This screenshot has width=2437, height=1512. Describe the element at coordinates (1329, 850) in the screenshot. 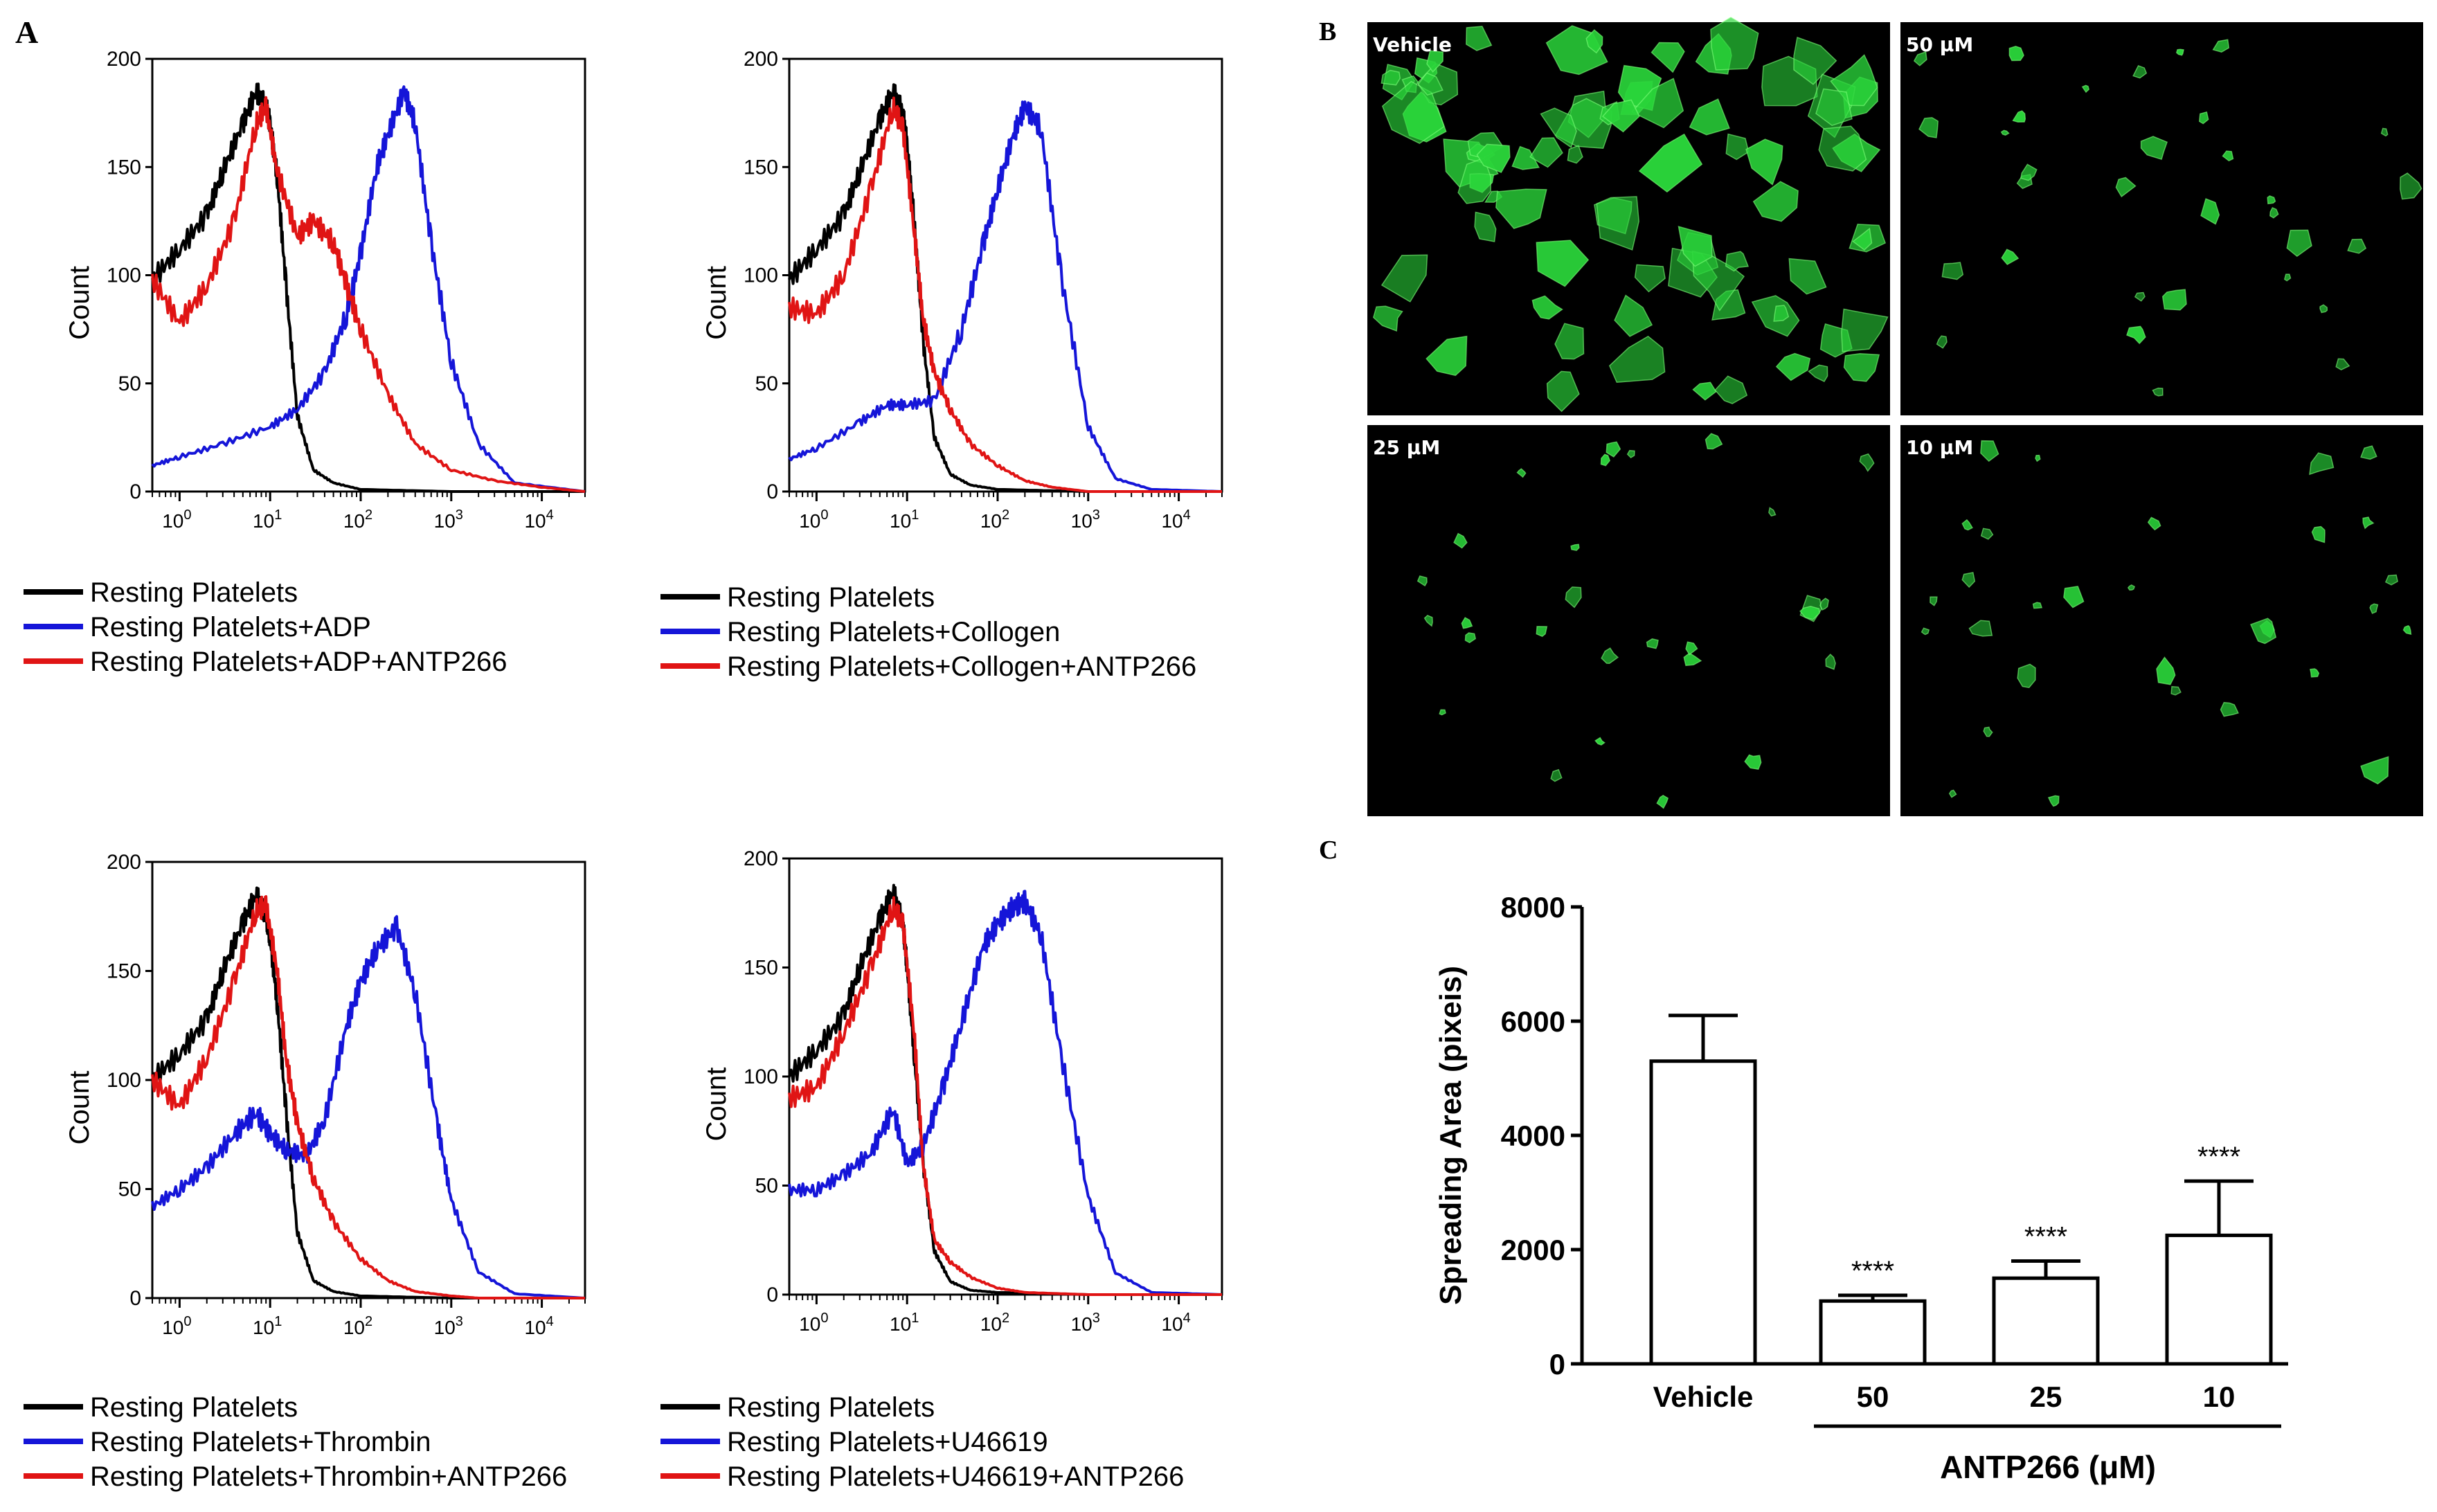

I see `panel-letter-c: C` at that location.